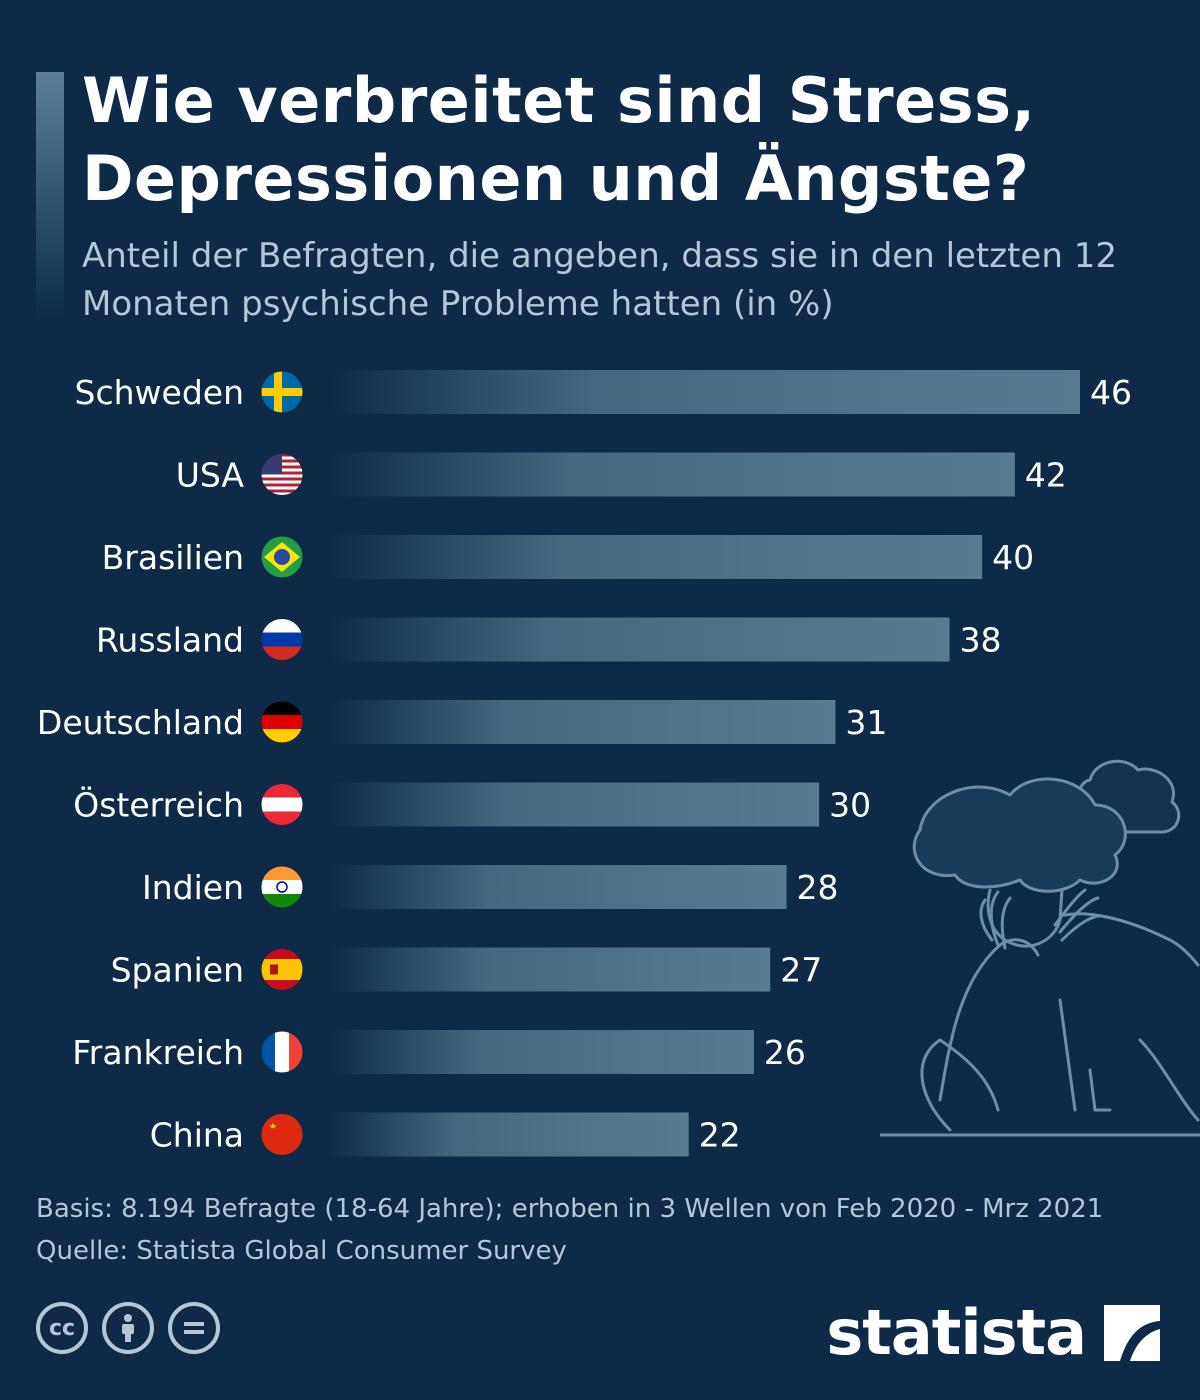 The image size is (1200, 1400). I want to click on bar-row: Österreich 30, so click(472, 804).